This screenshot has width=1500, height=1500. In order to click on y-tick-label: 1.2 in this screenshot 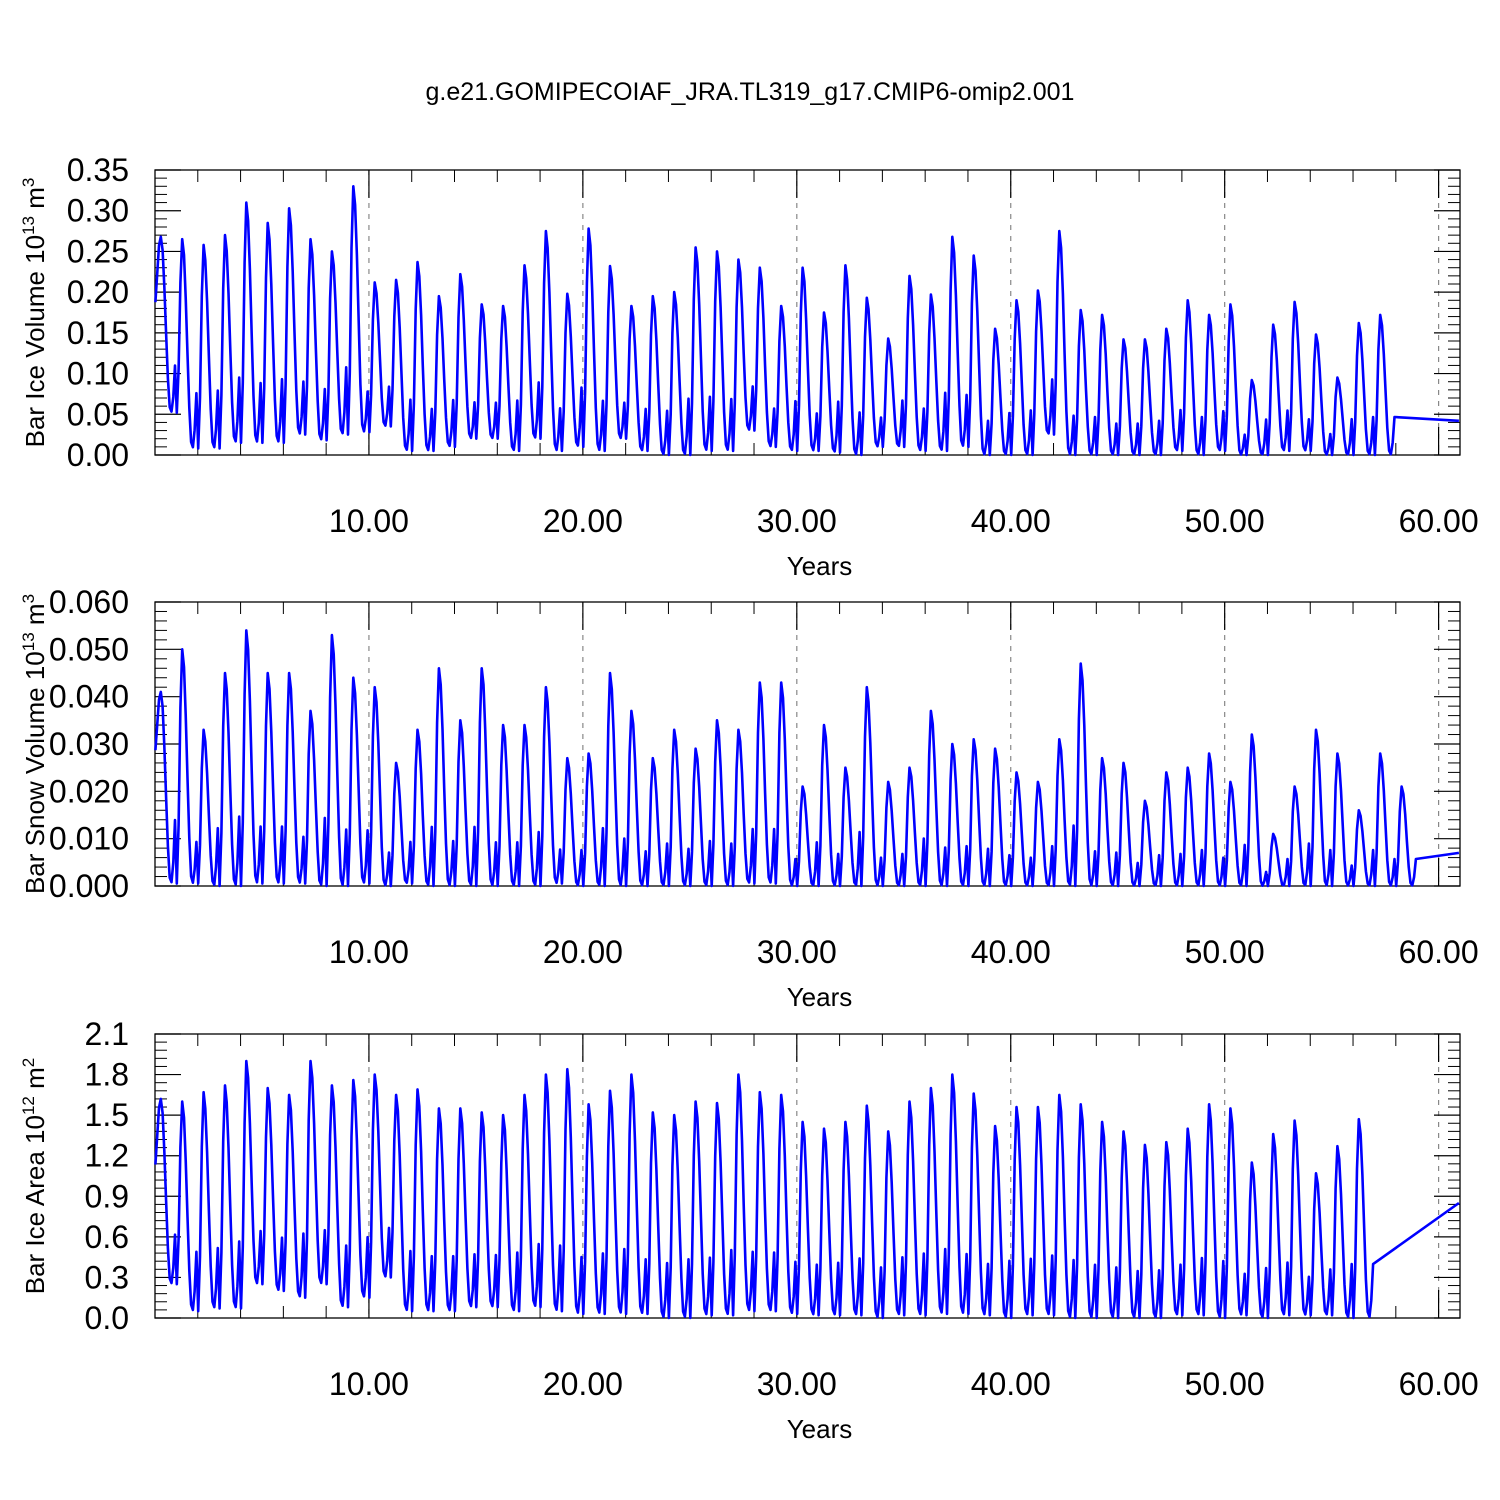, I will do `click(107, 1156)`.